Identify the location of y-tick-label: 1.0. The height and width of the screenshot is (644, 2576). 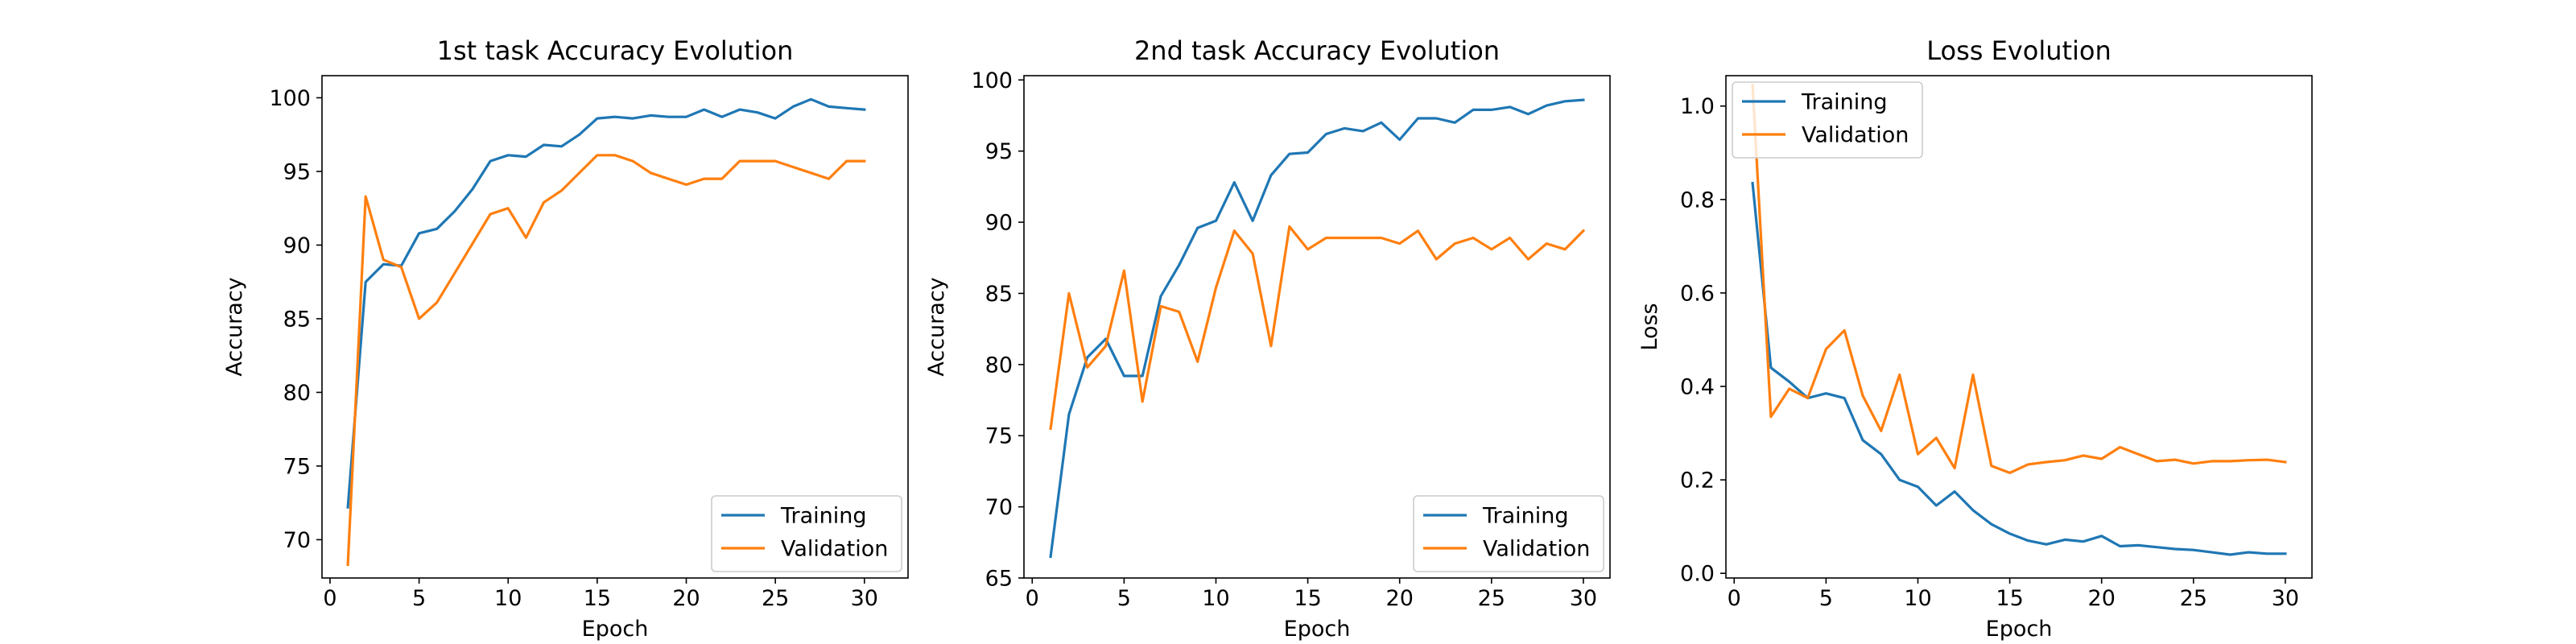
(1697, 106).